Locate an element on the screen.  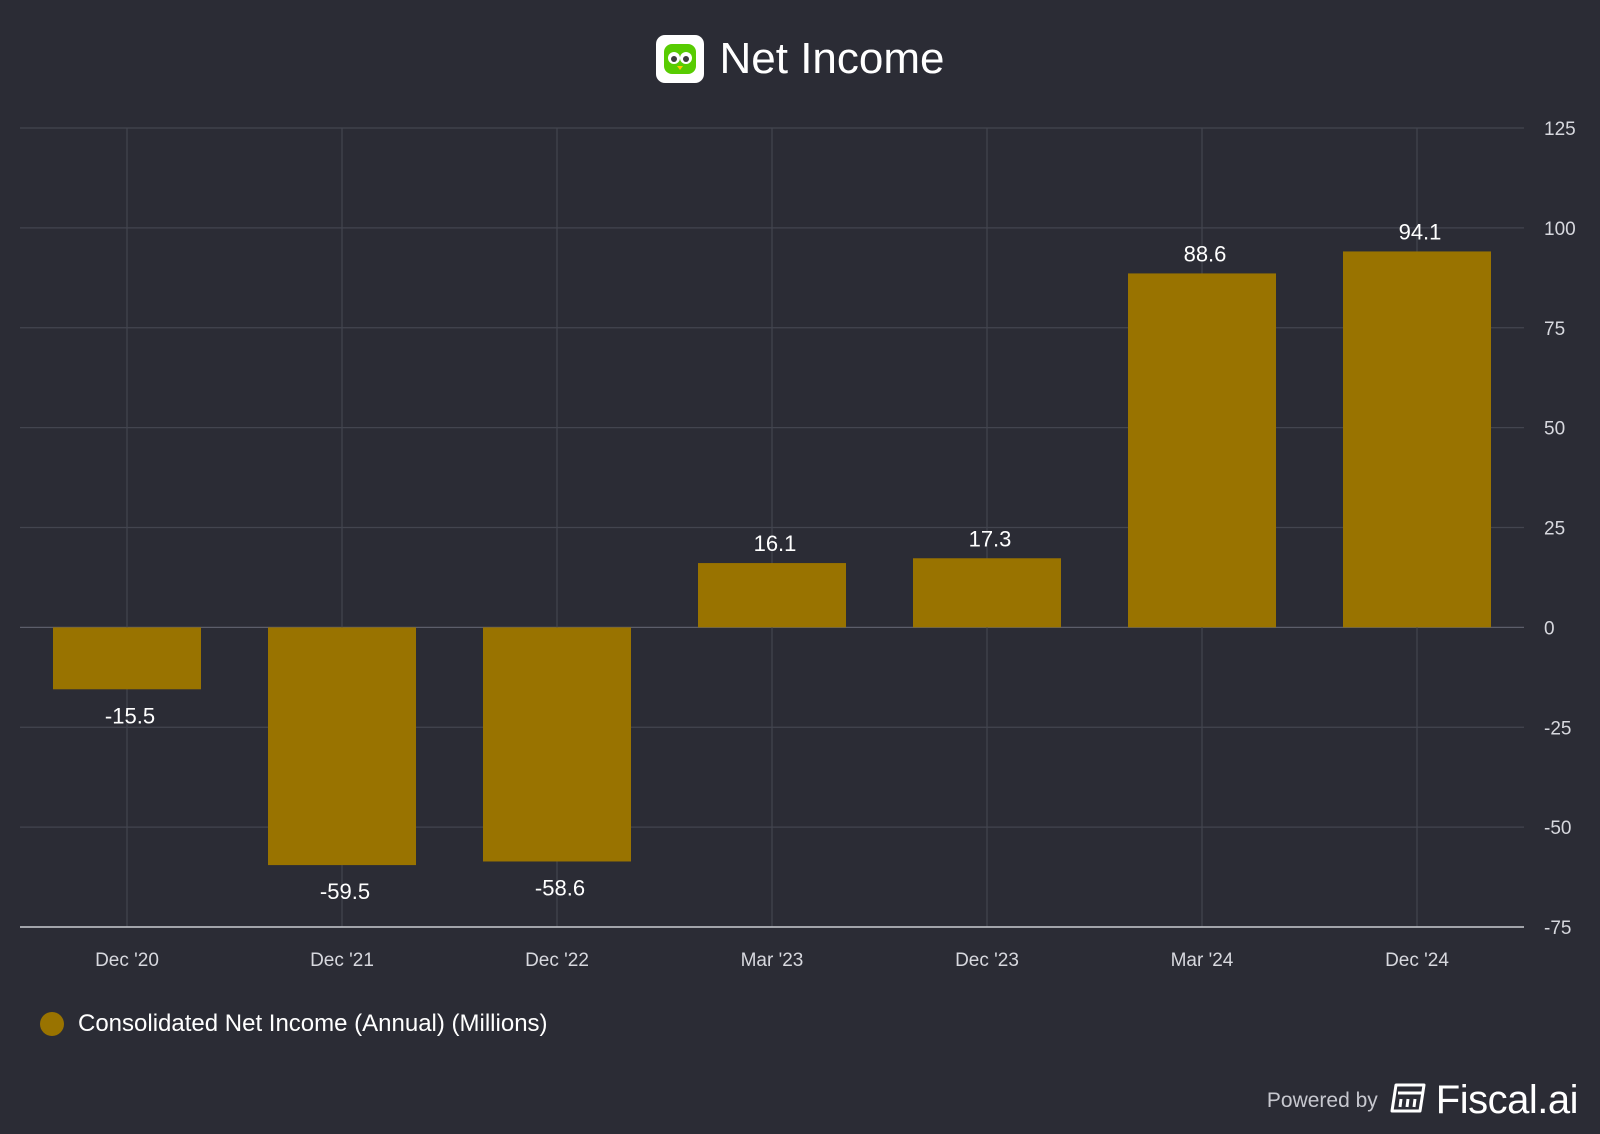
y-tick-label: -75 is located at coordinates (1557, 928).